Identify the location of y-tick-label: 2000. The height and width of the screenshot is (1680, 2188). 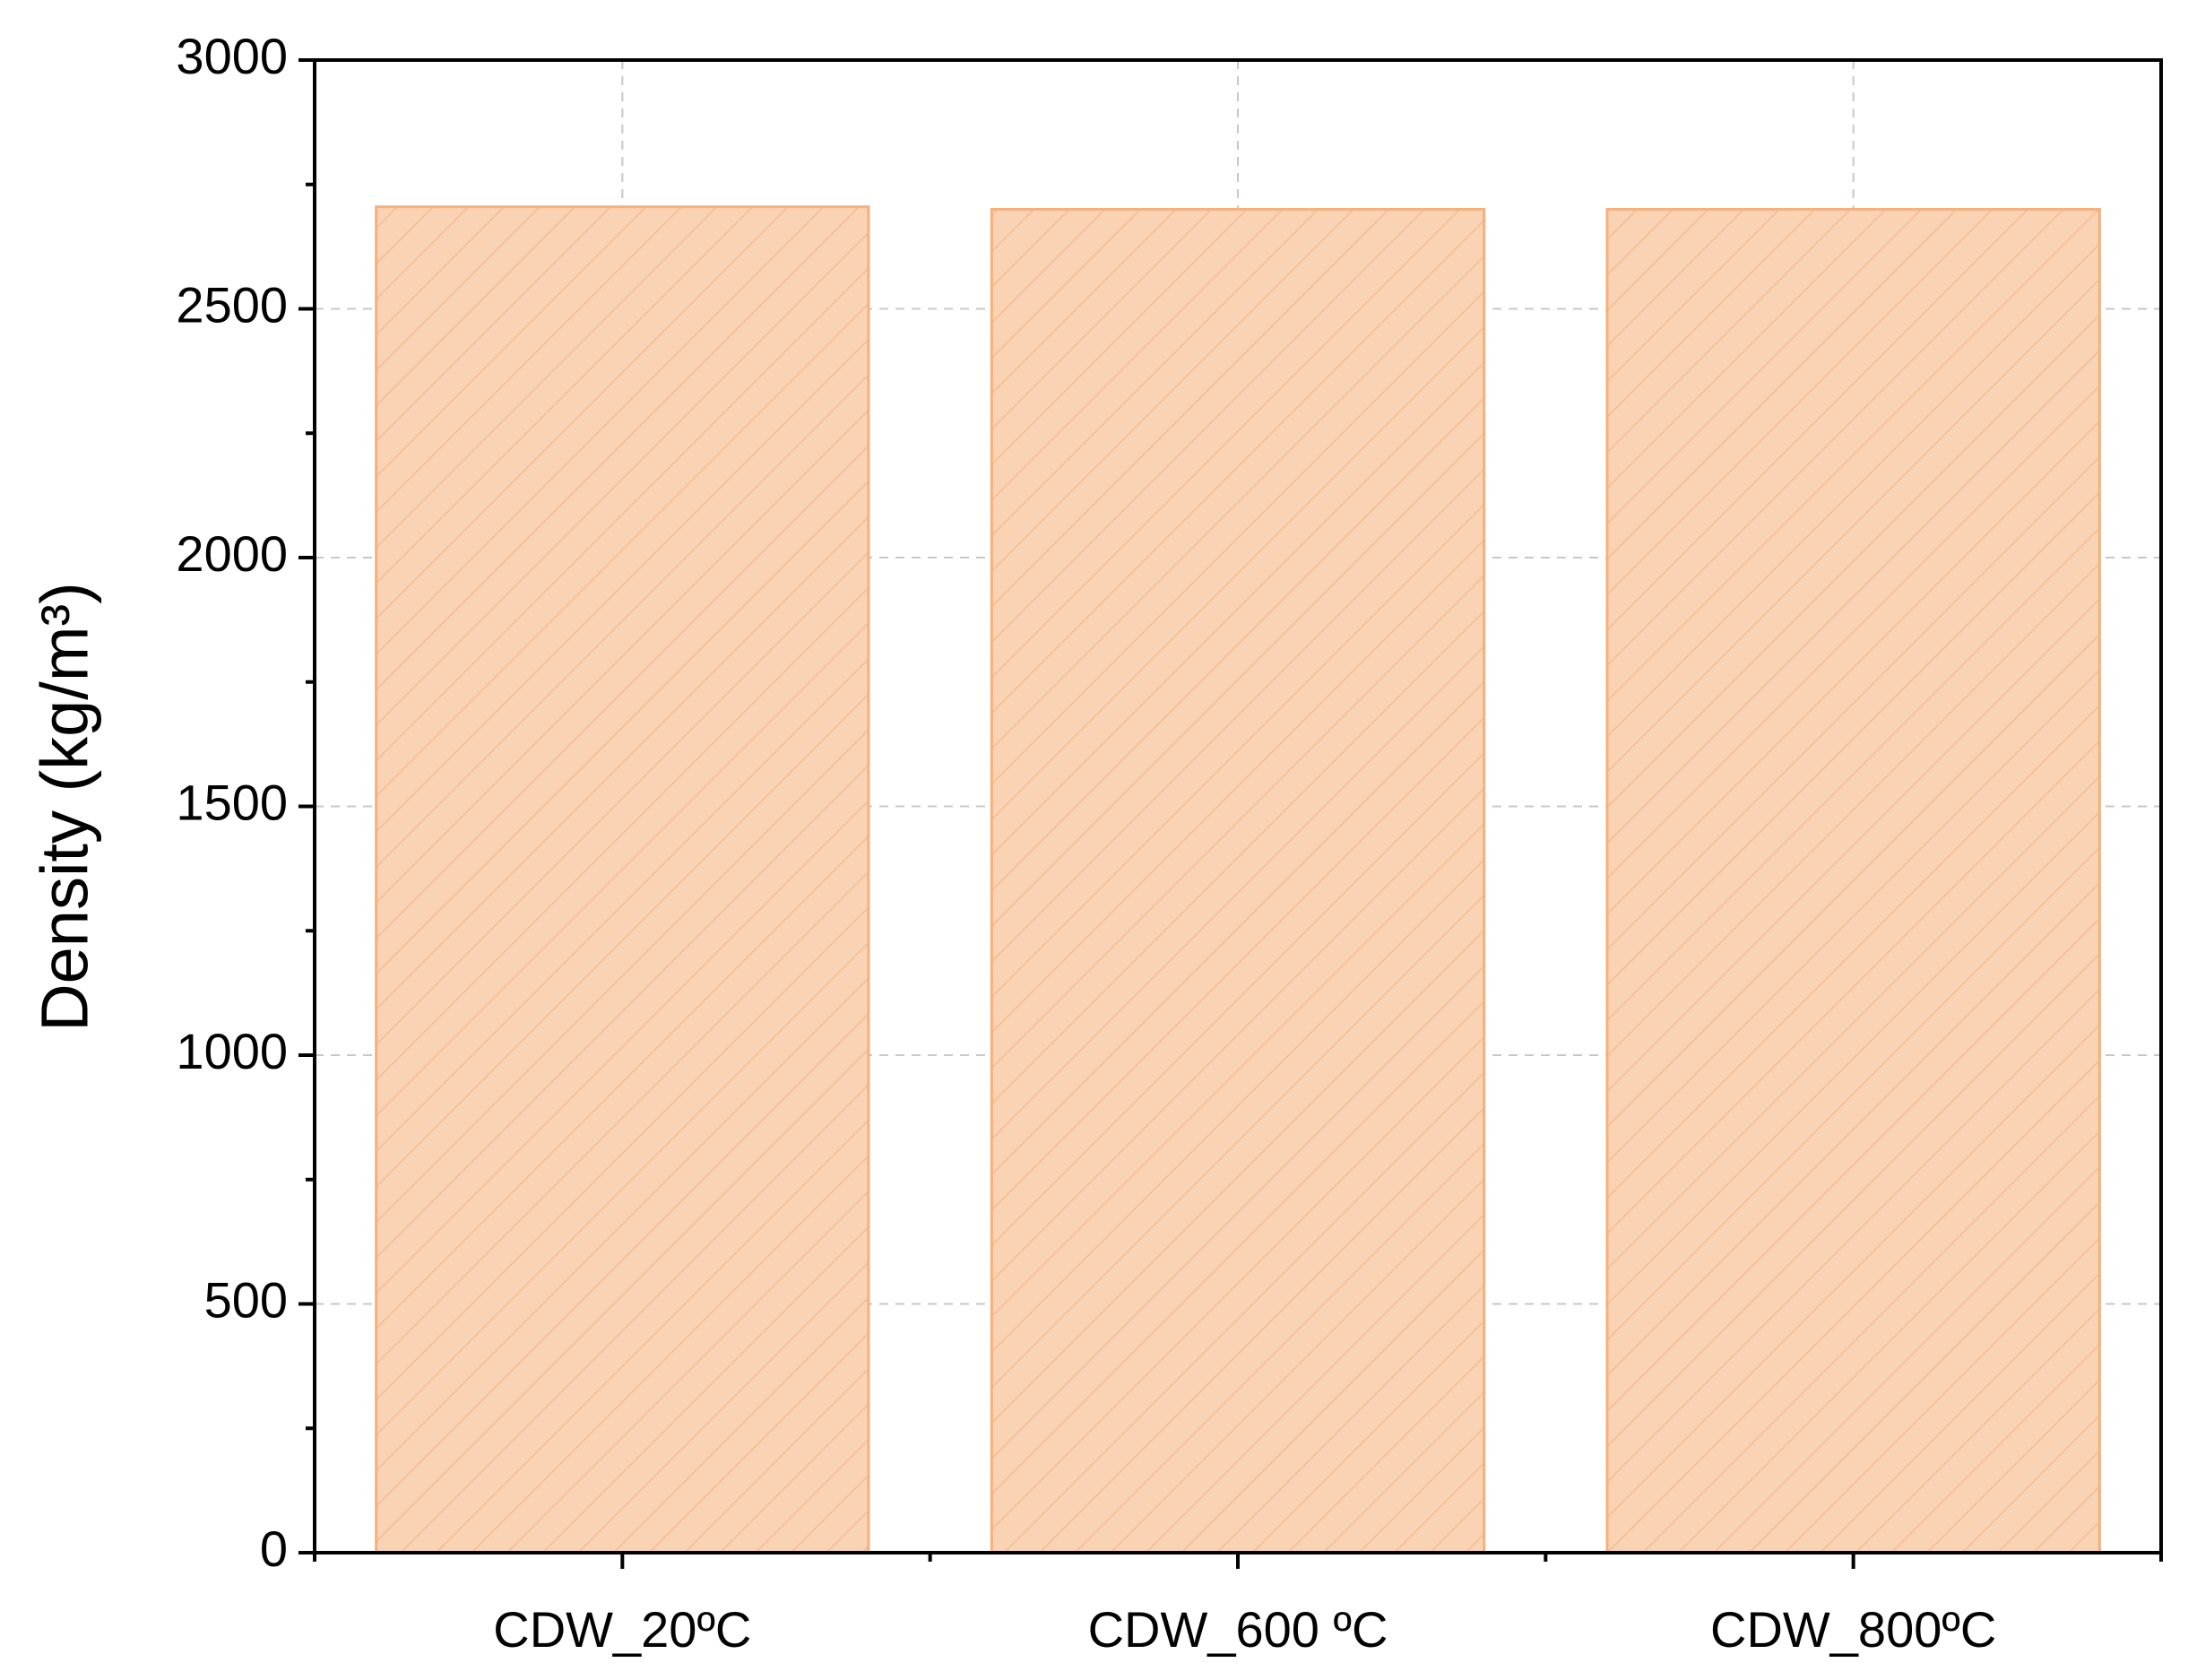
(232, 553).